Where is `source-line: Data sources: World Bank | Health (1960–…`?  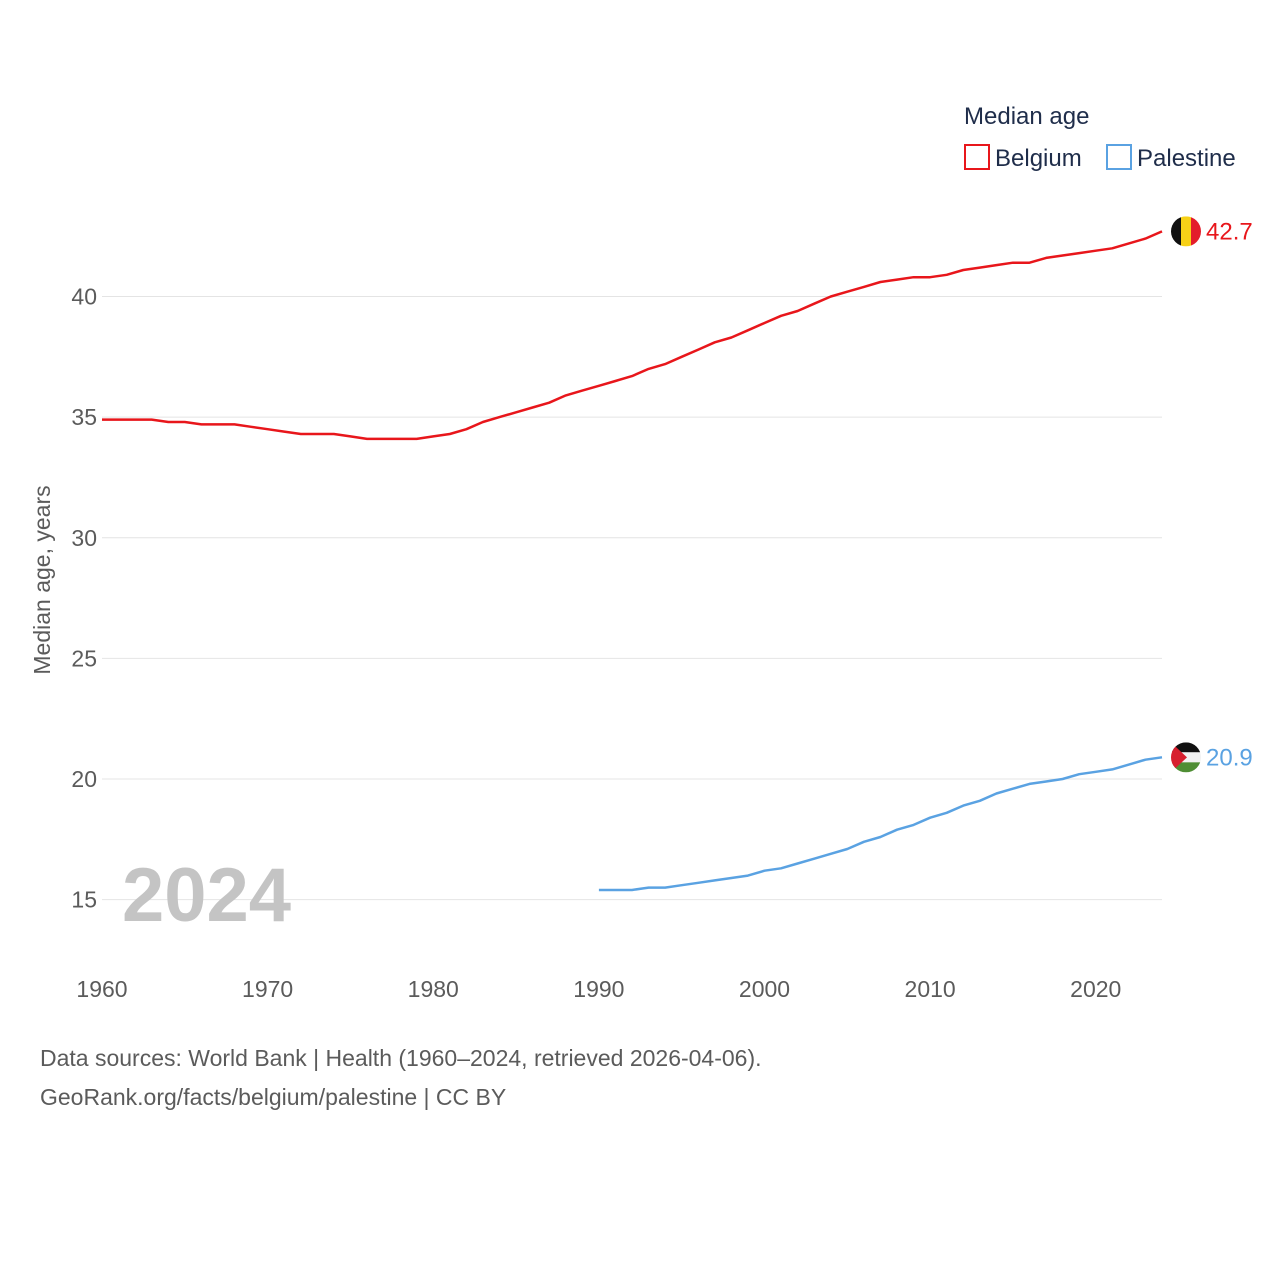
source-line: Data sources: World Bank | Health (1960–… is located at coordinates (401, 1058).